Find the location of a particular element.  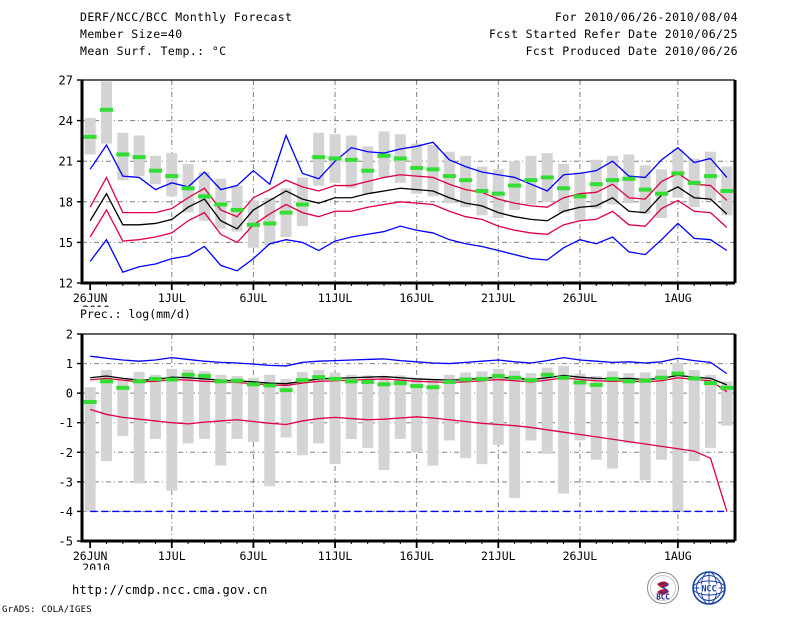

y-tick-label: 27 is located at coordinates (66, 81).